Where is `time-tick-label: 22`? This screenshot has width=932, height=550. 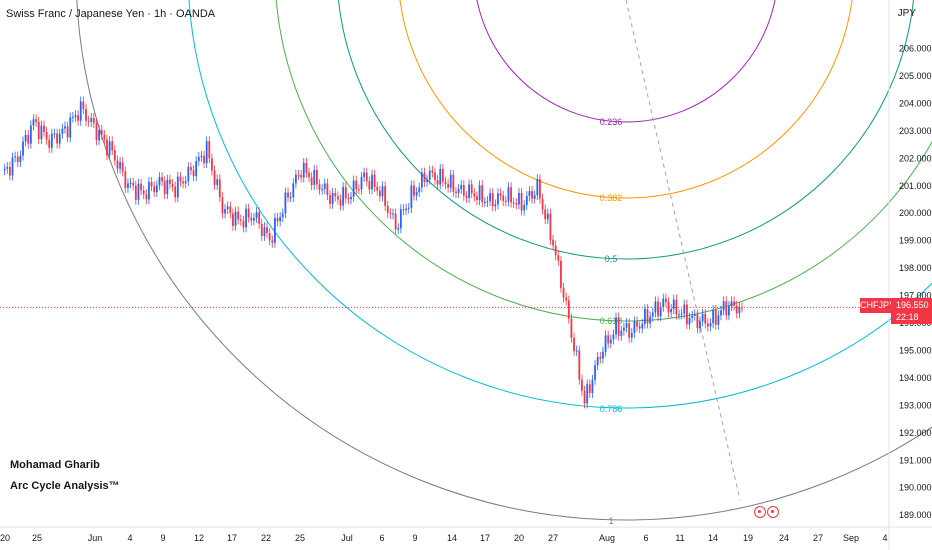 time-tick-label: 22 is located at coordinates (266, 538).